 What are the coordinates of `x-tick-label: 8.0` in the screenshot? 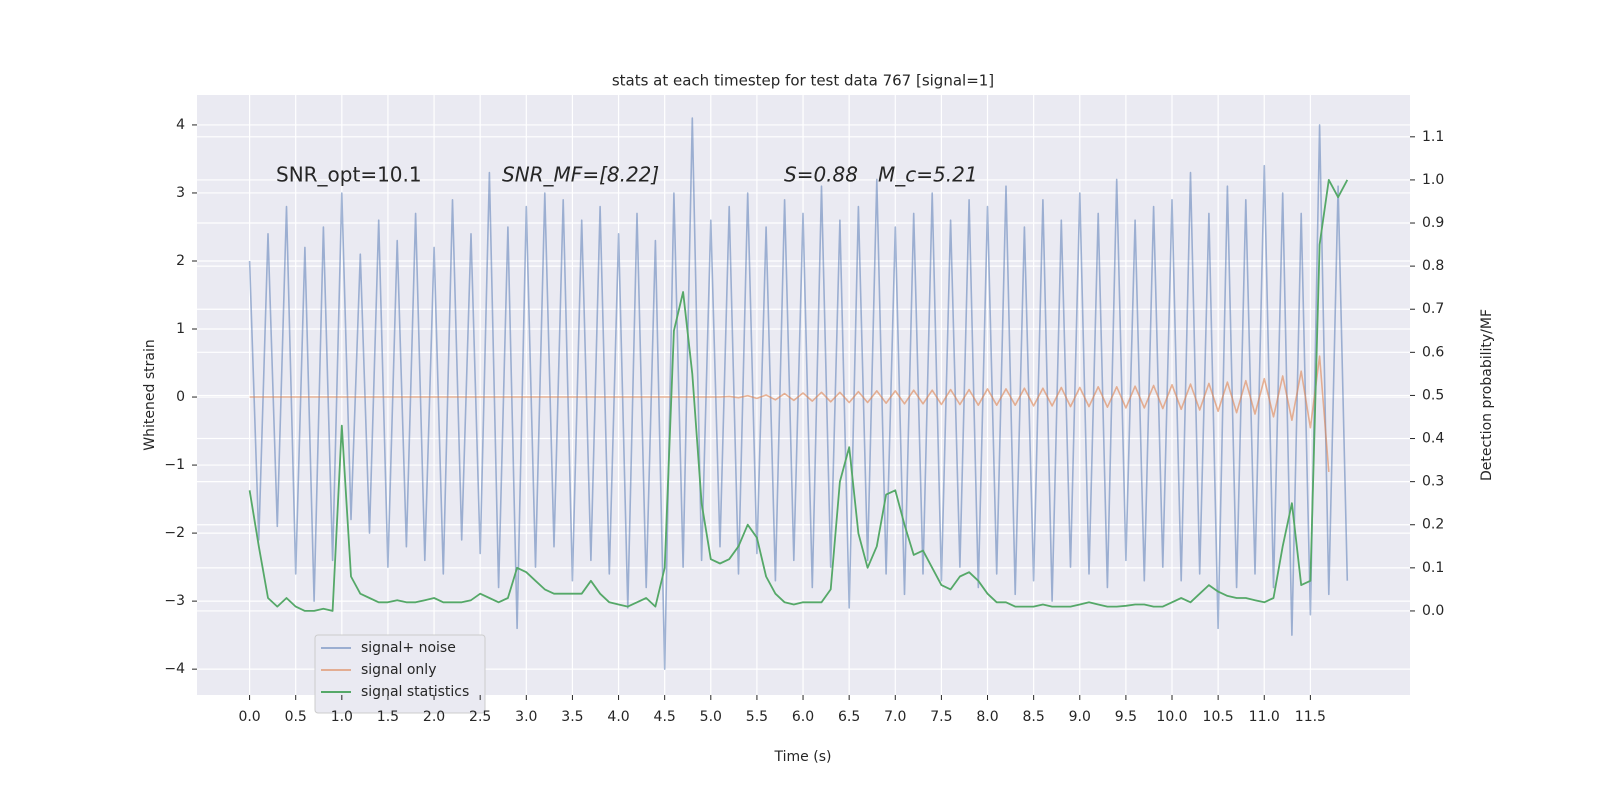 It's located at (987, 717).